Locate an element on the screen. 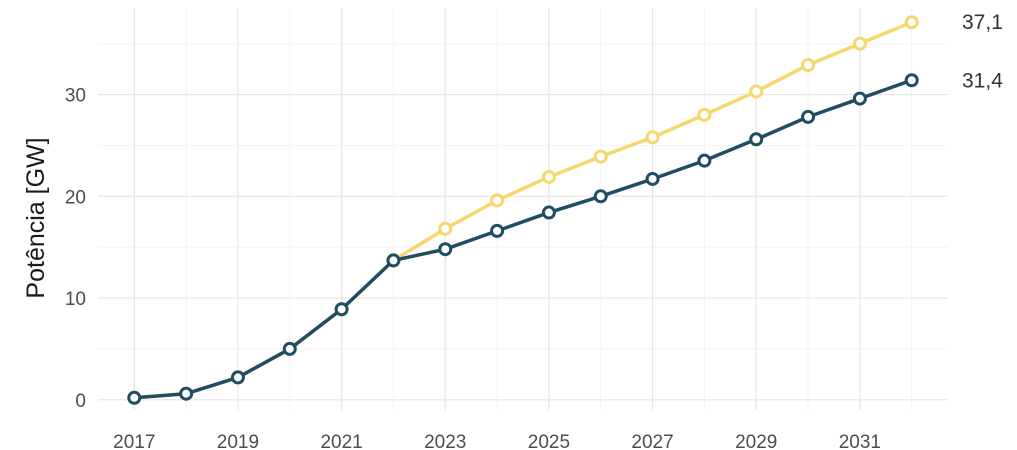 This screenshot has width=1017, height=450. x-tick-label: 2029 is located at coordinates (756, 441).